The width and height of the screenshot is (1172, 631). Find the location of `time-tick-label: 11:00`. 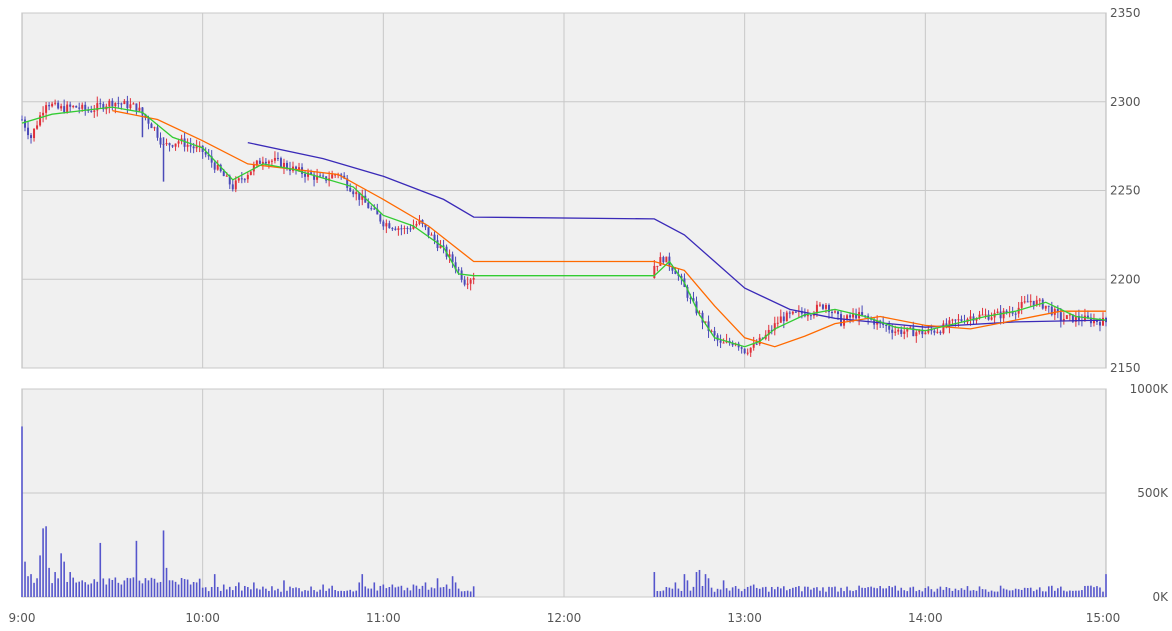

time-tick-label: 11:00 is located at coordinates (383, 618).